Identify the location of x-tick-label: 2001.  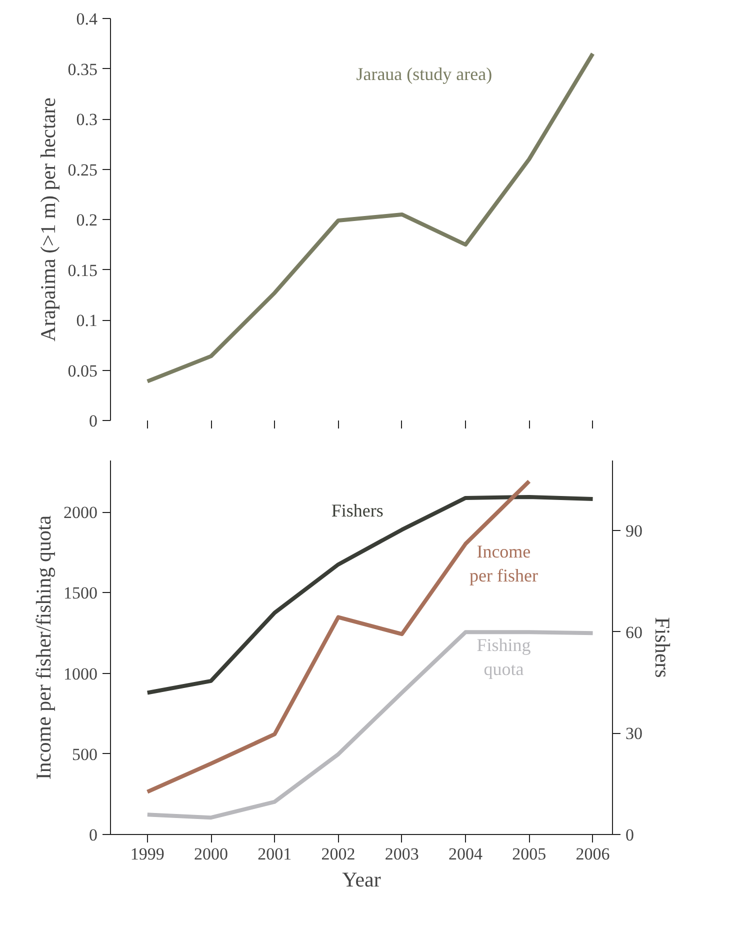
(275, 854).